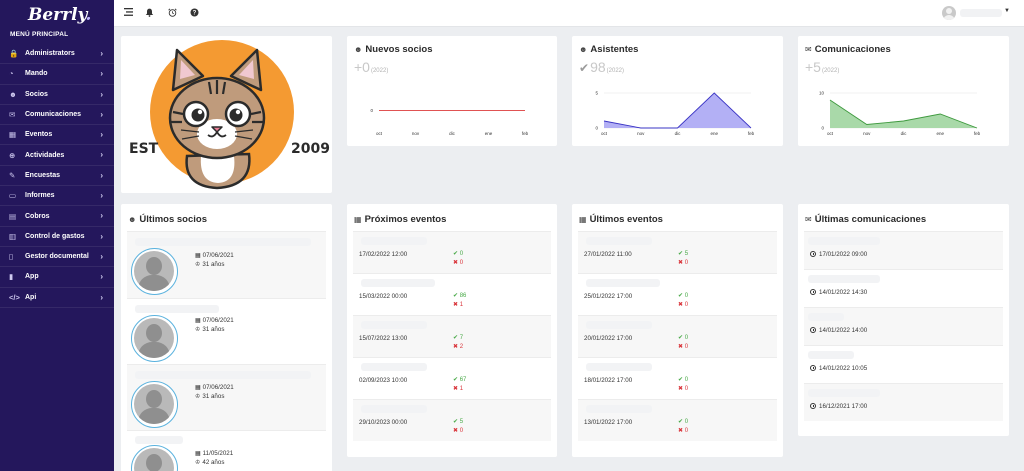 This screenshot has height=471, width=1024. I want to click on attending-count: ✔ 0, so click(683, 296).